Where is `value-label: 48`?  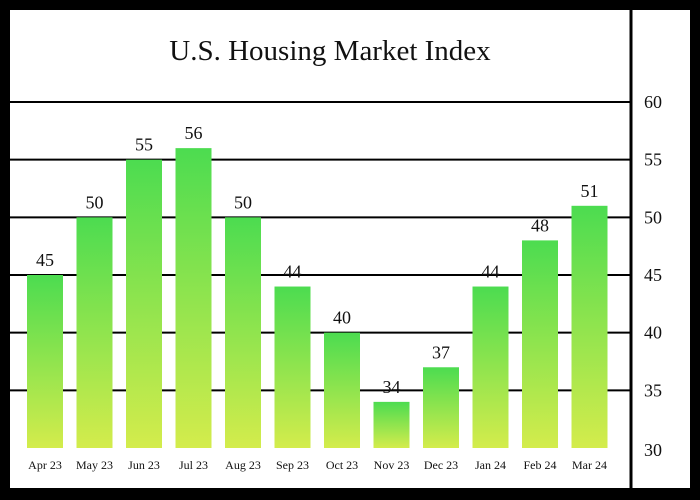 value-label: 48 is located at coordinates (540, 225).